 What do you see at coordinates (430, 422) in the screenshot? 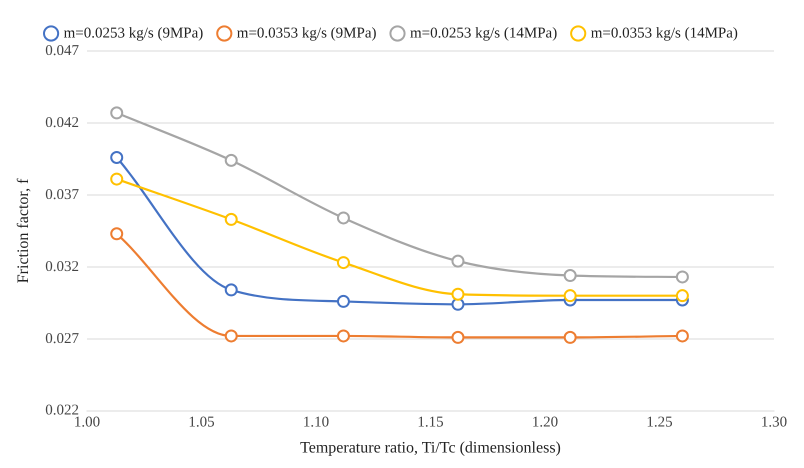
I see `x-tick-label: 1.15` at bounding box center [430, 422].